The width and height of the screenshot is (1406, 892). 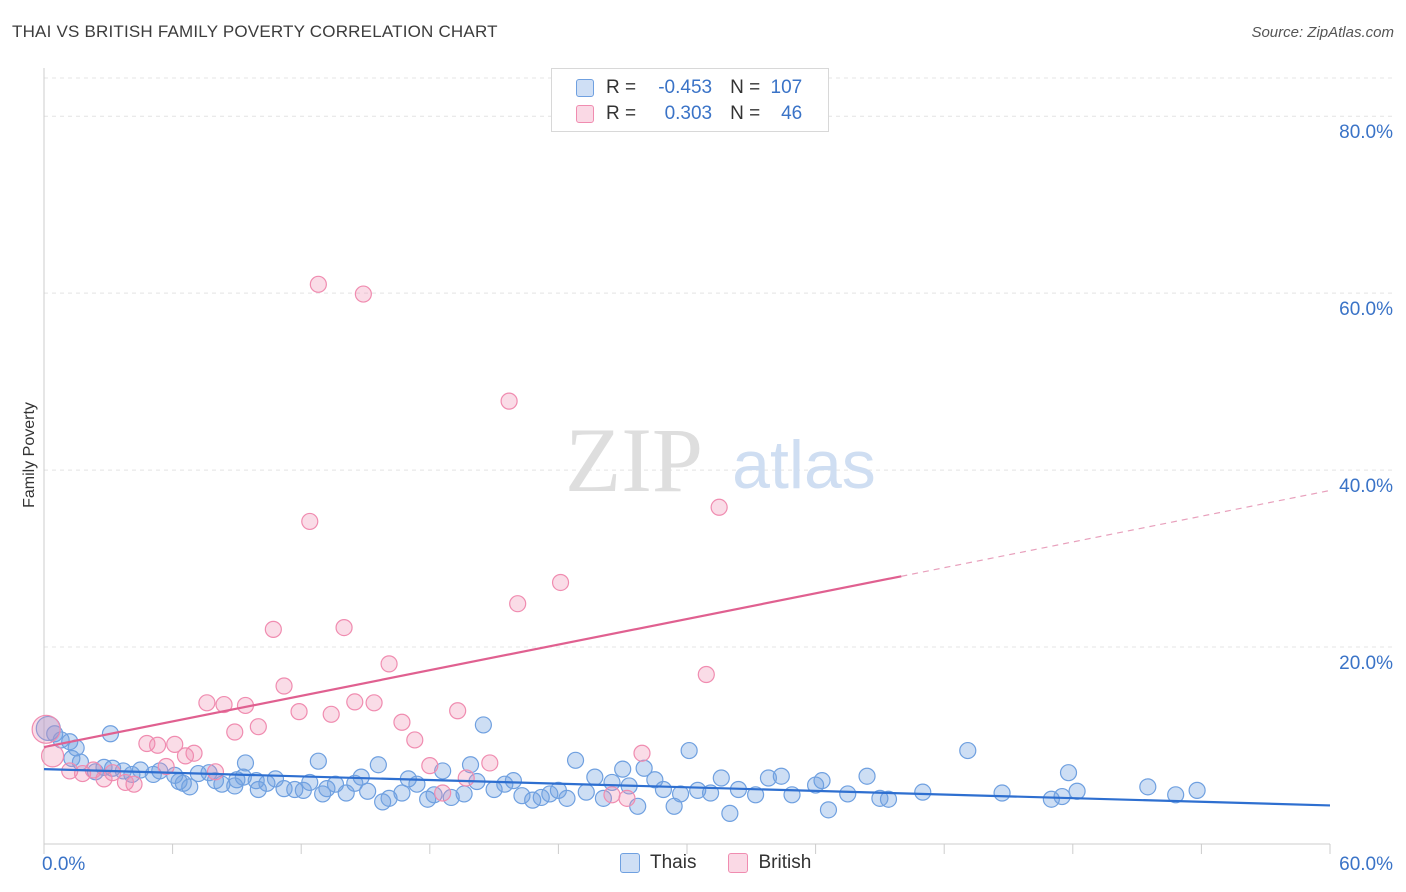 I want to click on series-label-thais: Thais, so click(x=673, y=862).